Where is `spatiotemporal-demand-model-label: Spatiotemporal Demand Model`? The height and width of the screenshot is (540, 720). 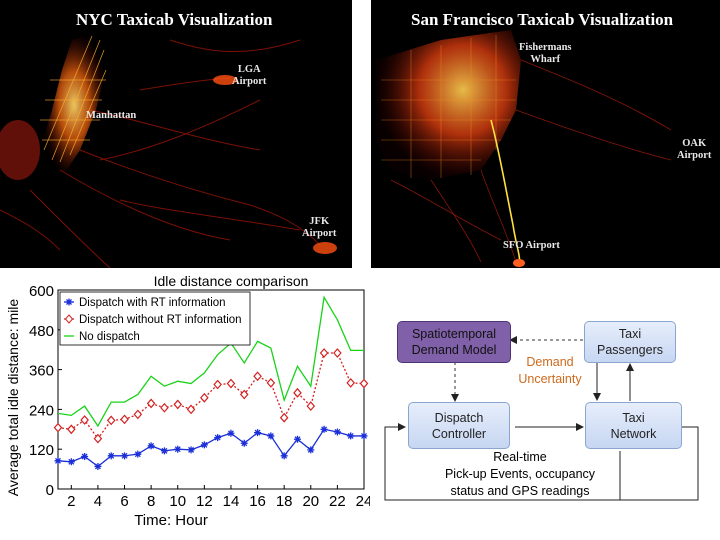 spatiotemporal-demand-model-label: Spatiotemporal Demand Model is located at coordinates (454, 342).